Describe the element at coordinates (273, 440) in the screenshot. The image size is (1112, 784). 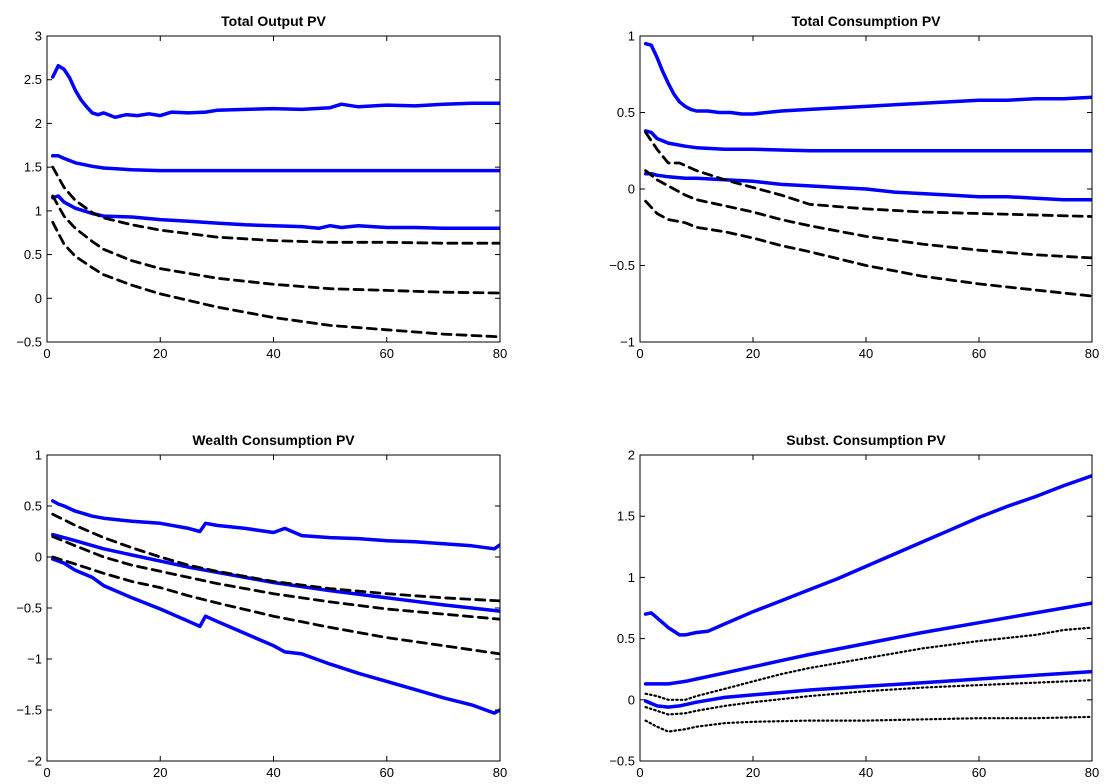
I see `panel-title: Wealth Consumption PV` at that location.